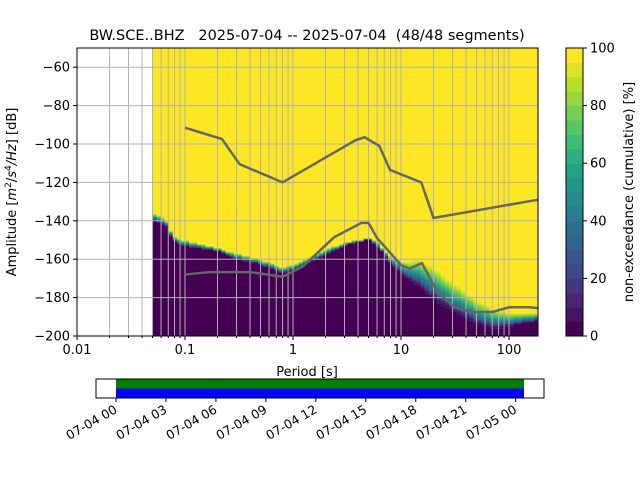 The image size is (640, 480). I want to click on x-tick-label: 1, so click(293, 350).